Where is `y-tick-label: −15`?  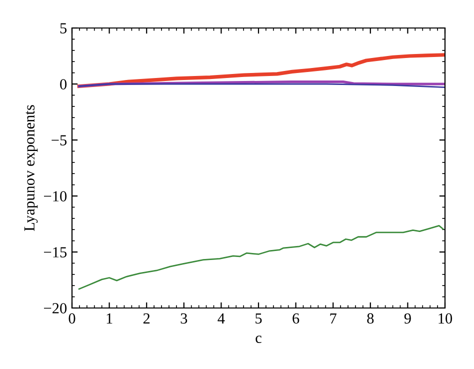
y-tick-label: −15 is located at coordinates (55, 252).